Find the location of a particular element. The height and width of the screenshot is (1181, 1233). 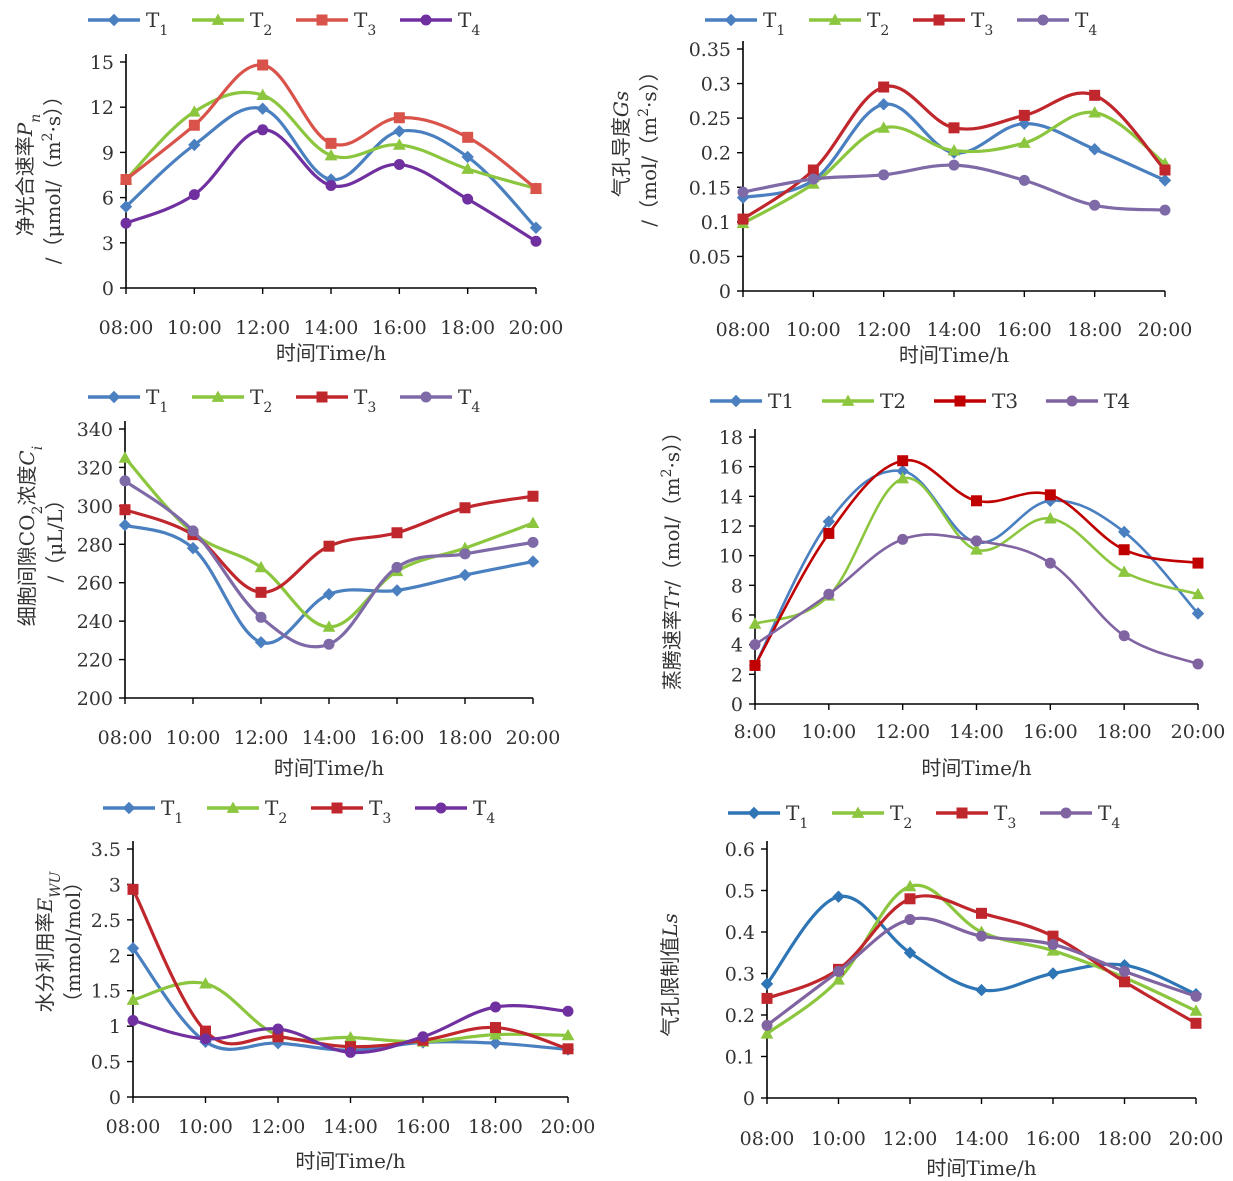

y-tick-label: 0.5 is located at coordinates (106, 1063).